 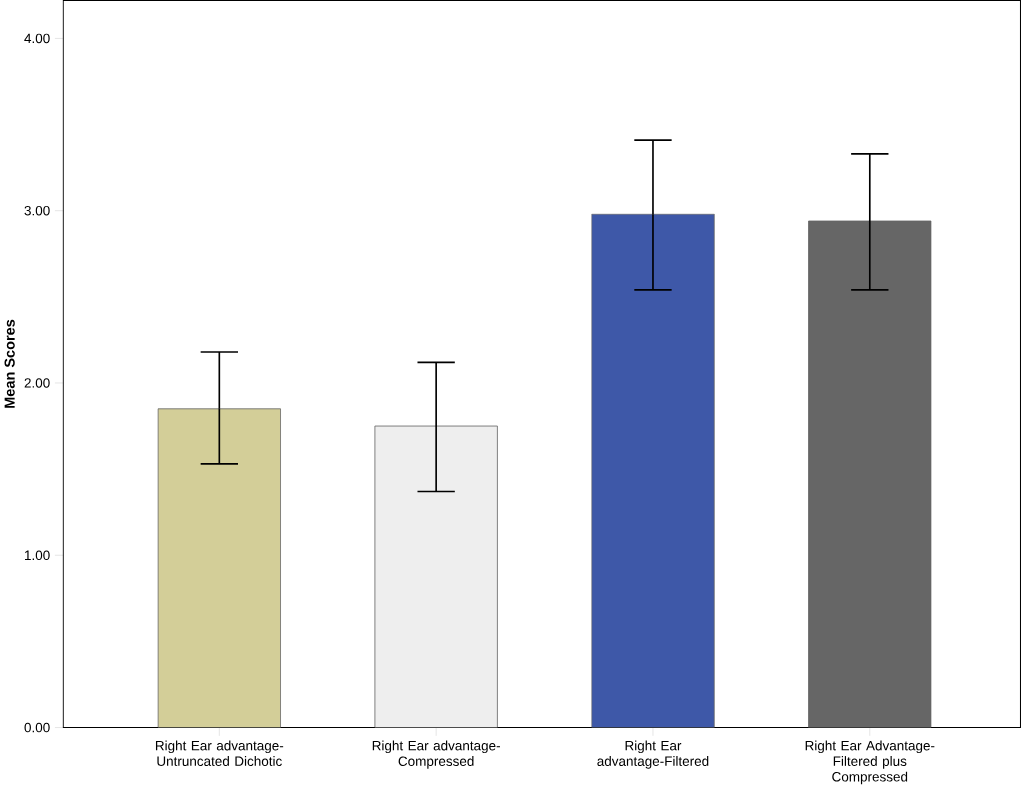 I want to click on y-tick-label: 4.00, so click(x=37, y=38).